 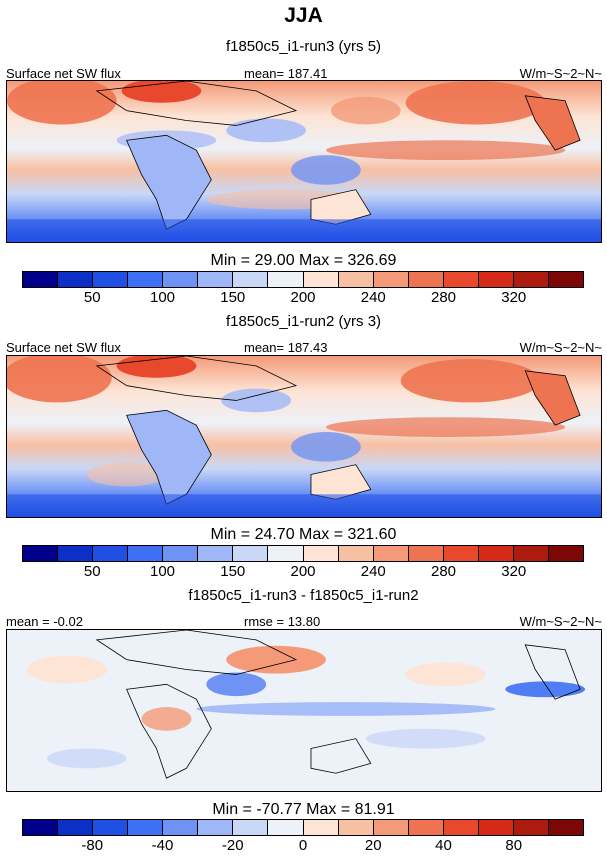 I want to click on colorbar-tick-label: -20, so click(x=232, y=845).